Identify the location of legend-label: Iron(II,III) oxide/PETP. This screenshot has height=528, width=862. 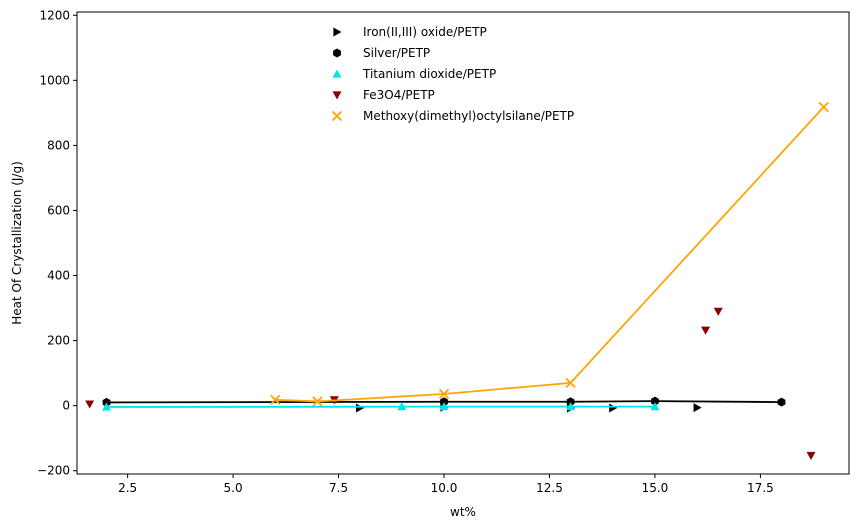
(425, 32).